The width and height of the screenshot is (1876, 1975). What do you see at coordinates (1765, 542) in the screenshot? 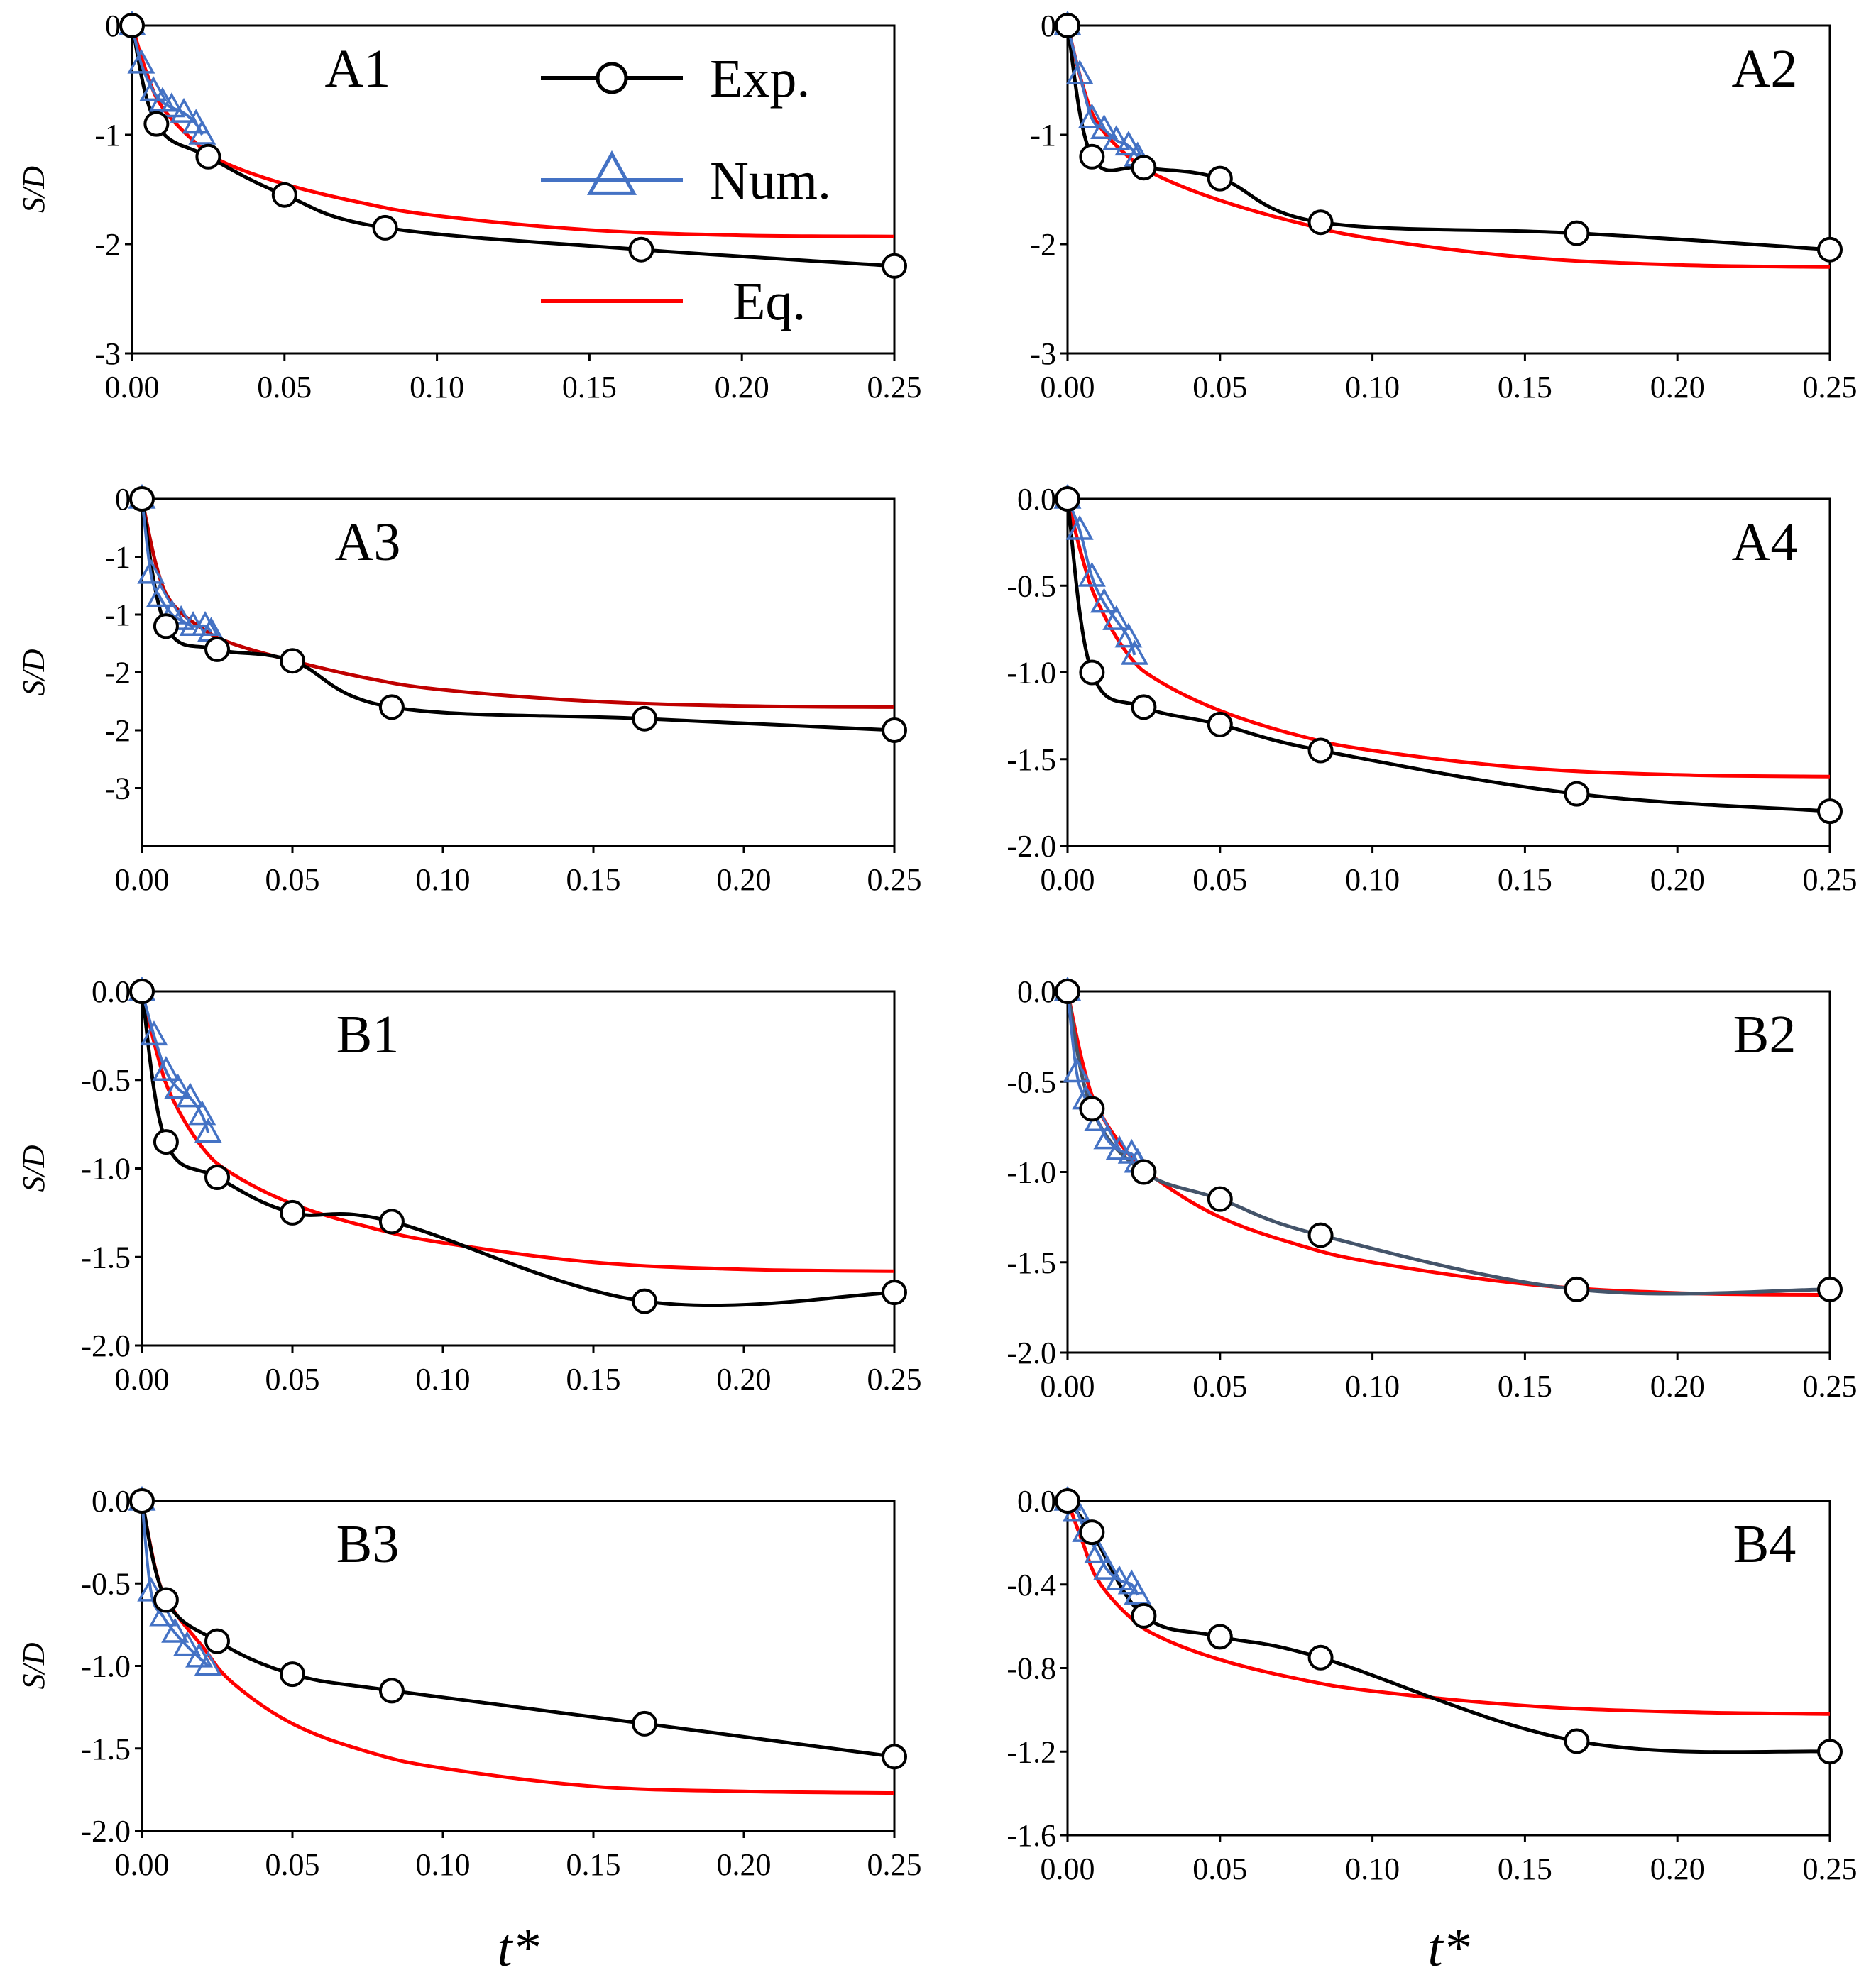
I see `panel-label: A4` at bounding box center [1765, 542].